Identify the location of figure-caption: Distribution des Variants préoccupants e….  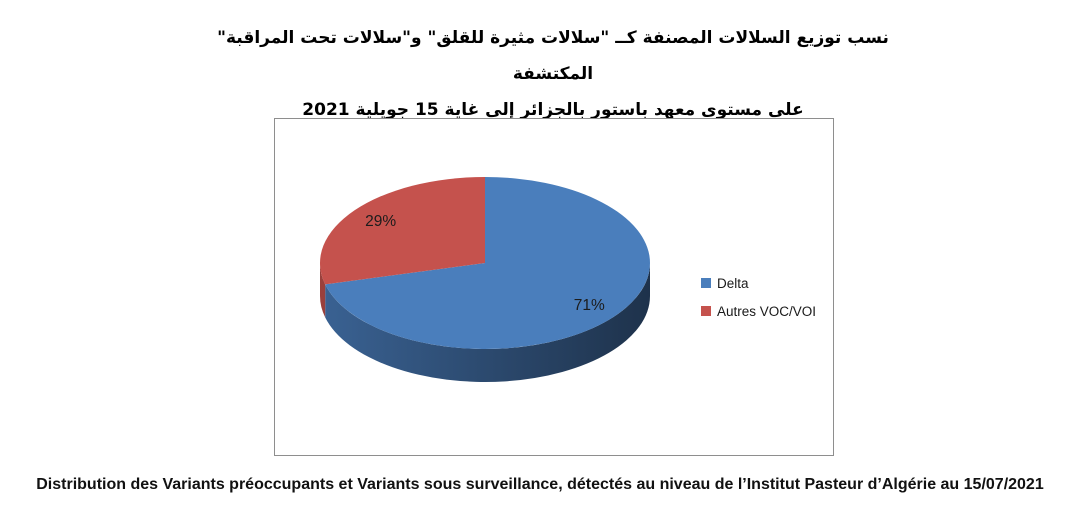
(540, 484).